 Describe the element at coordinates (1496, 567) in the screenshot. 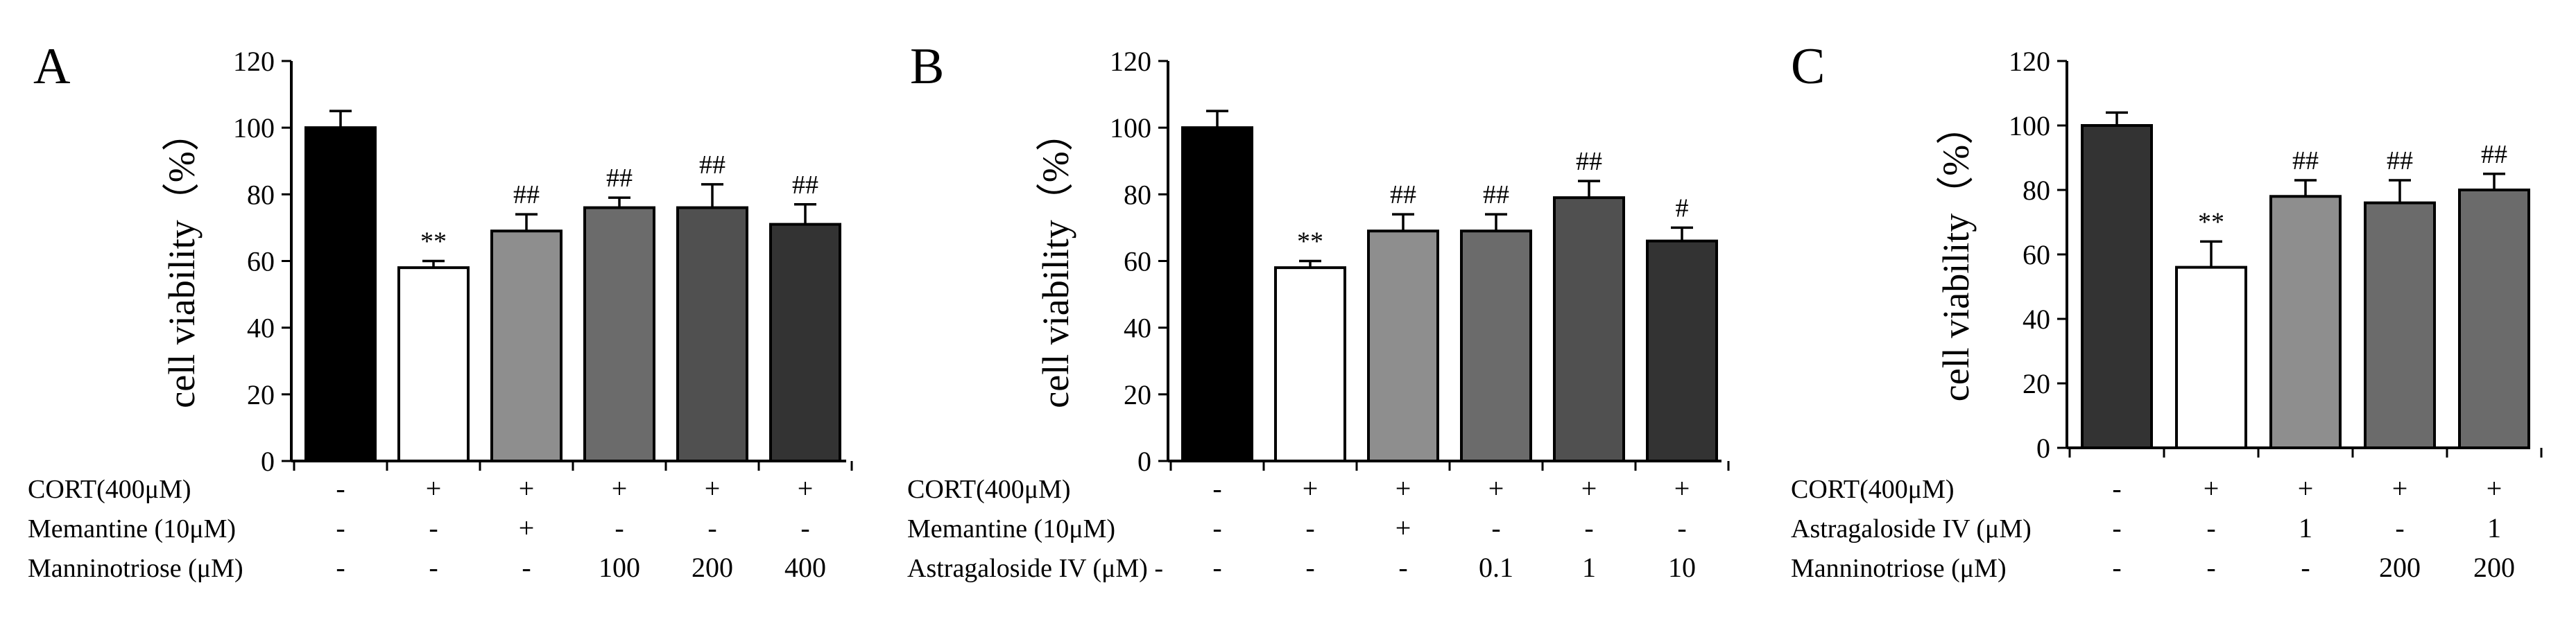

I see `condition-value: 0.1` at that location.